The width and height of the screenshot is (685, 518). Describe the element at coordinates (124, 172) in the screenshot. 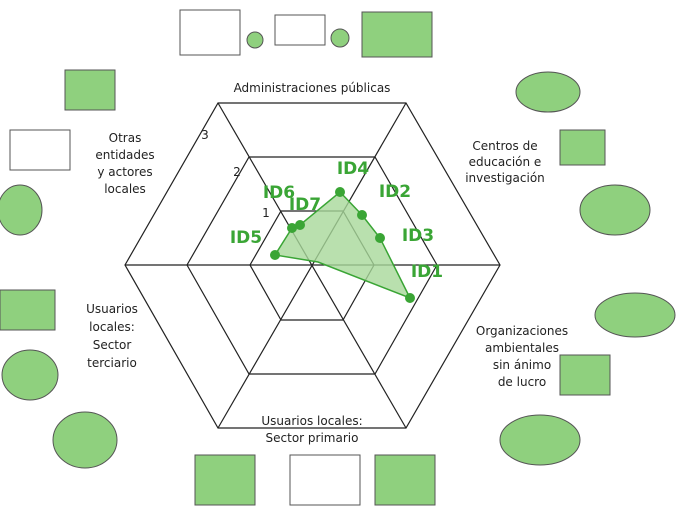

I see `sector-label: y actores` at that location.